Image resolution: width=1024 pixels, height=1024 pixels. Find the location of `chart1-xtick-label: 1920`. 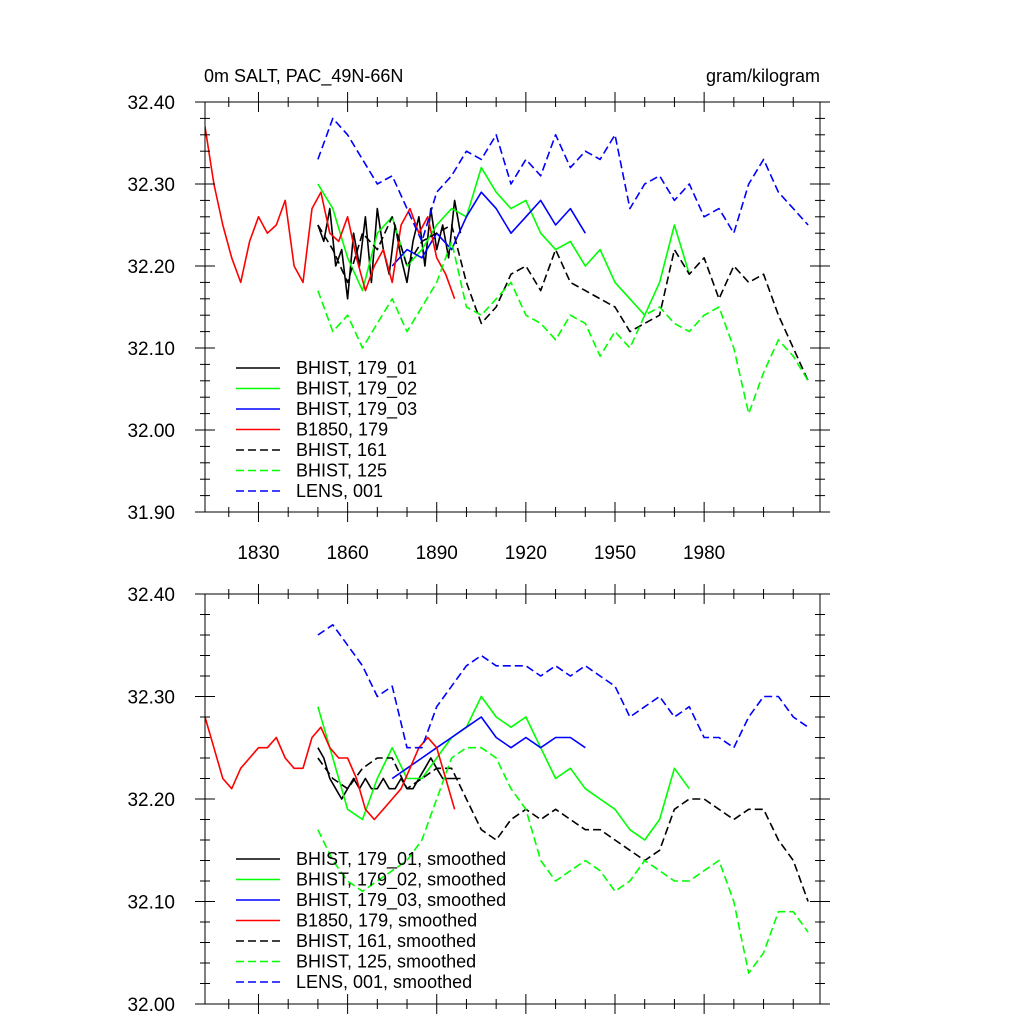

chart1-xtick-label: 1920 is located at coordinates (526, 553).